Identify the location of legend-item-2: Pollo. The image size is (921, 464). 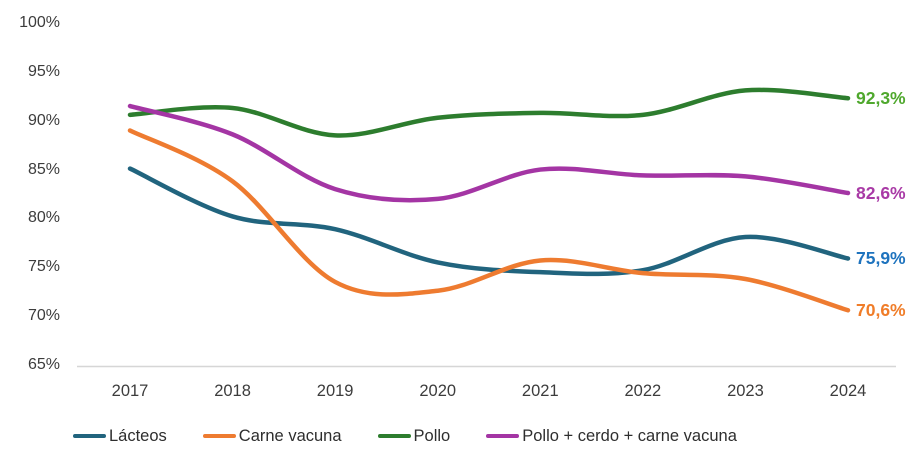
(414, 436).